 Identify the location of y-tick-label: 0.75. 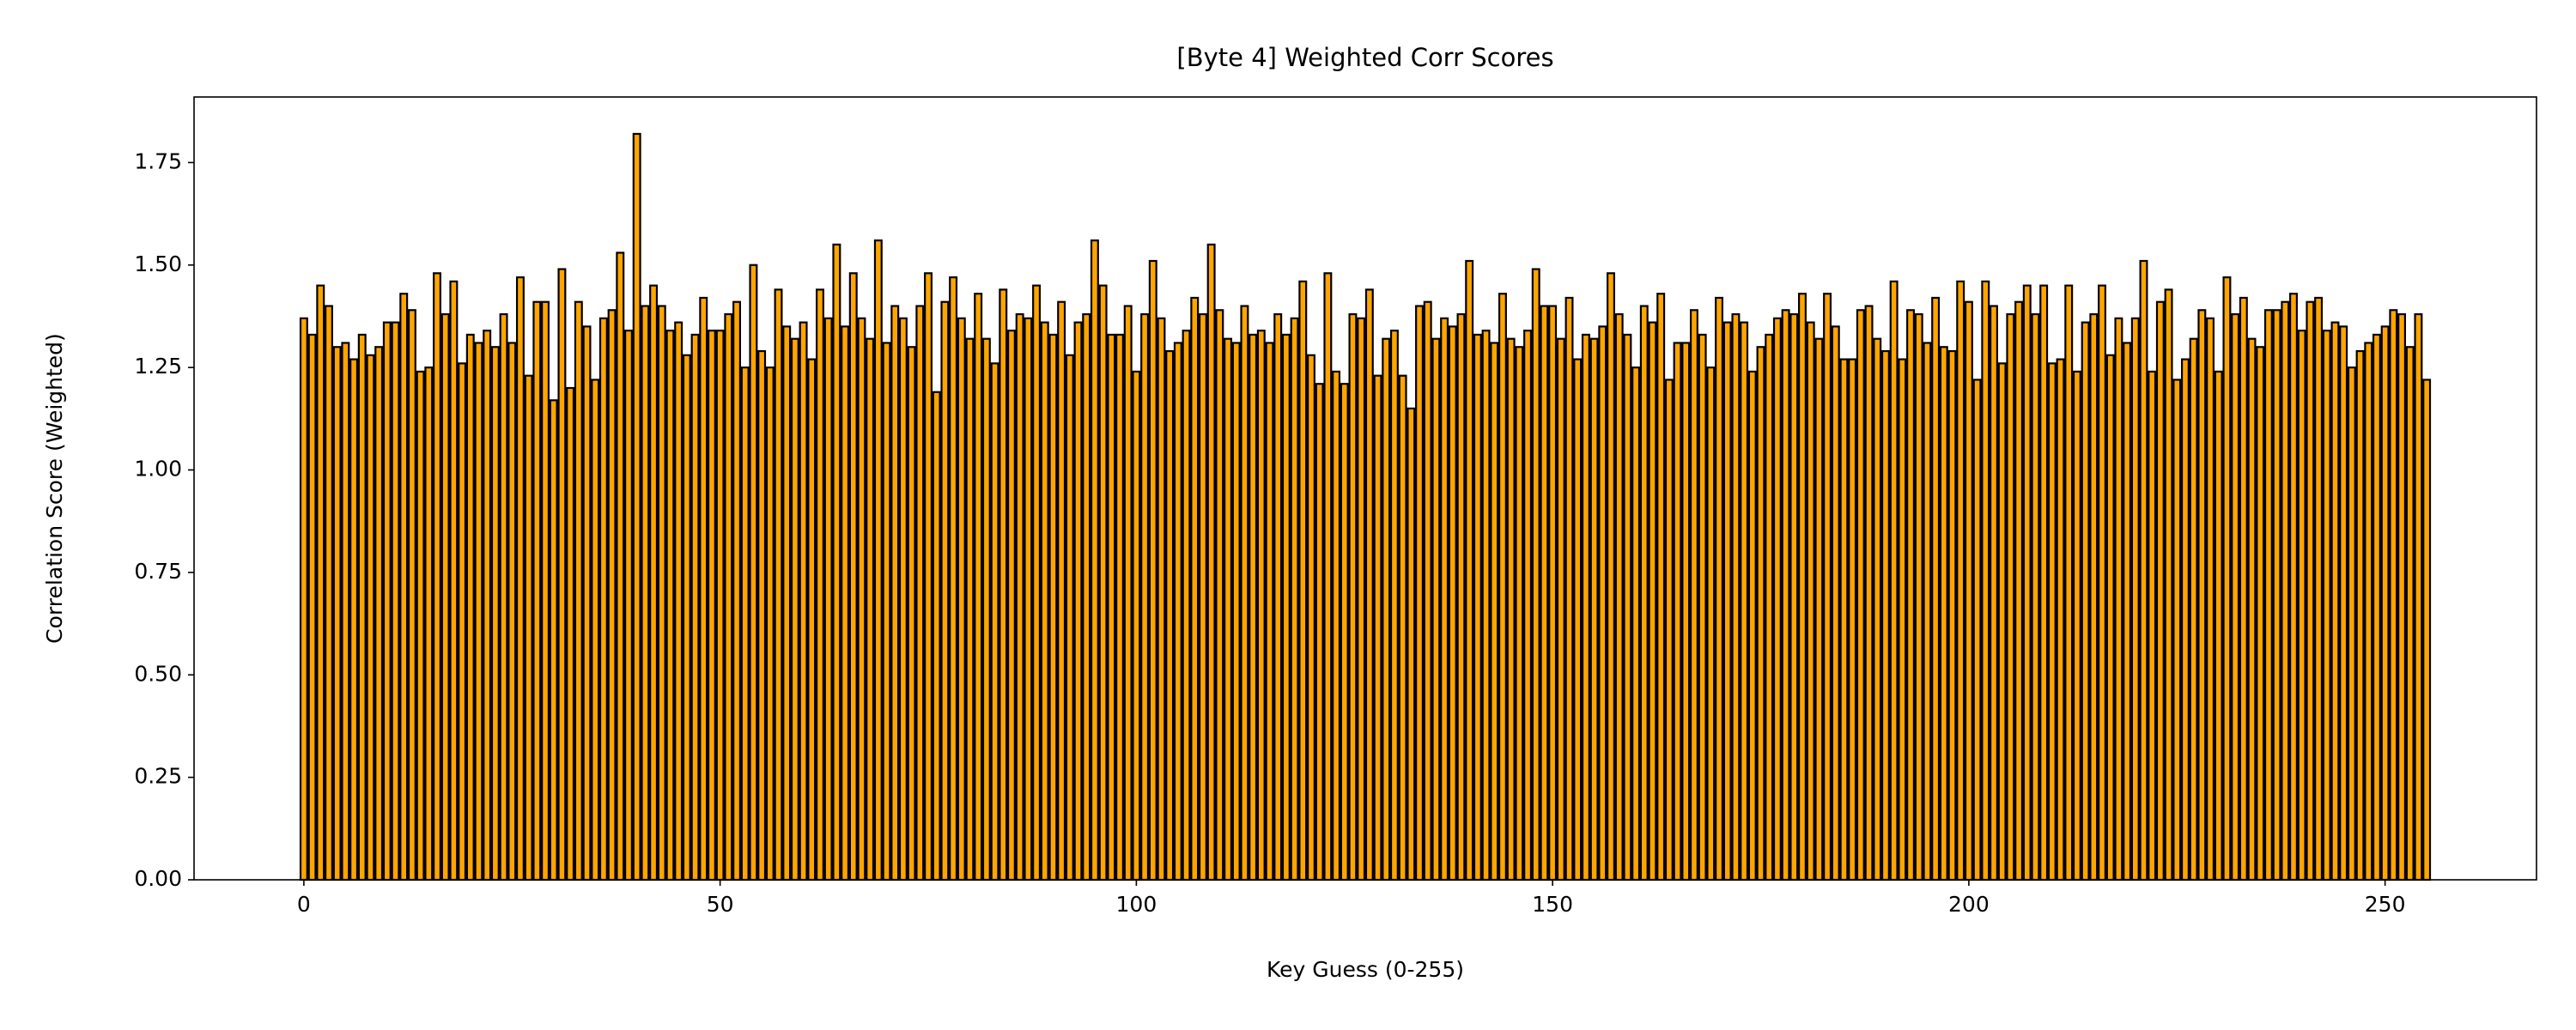
(158, 571).